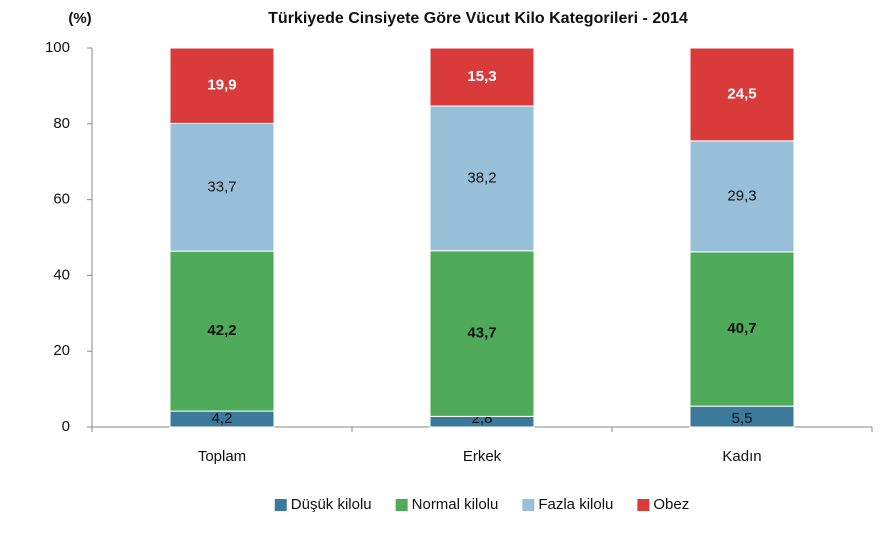 This screenshot has height=542, width=896. I want to click on x-tick-label: Erkek, so click(482, 456).